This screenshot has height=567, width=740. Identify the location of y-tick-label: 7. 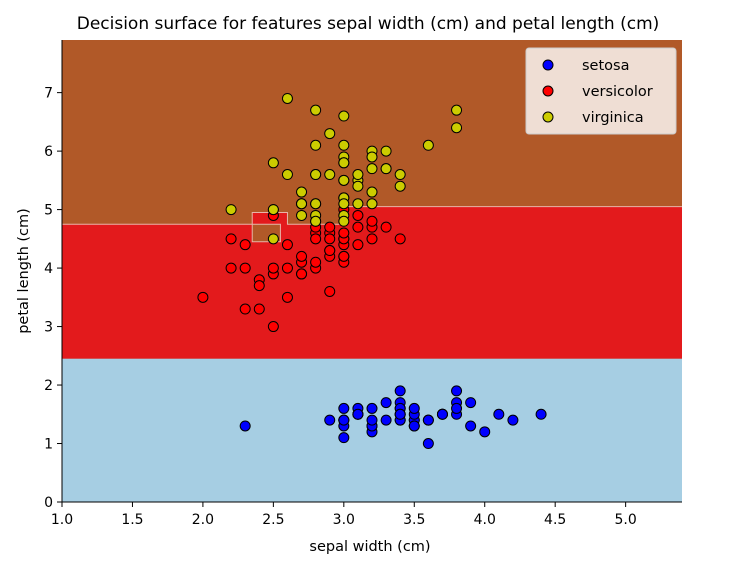
(48, 94).